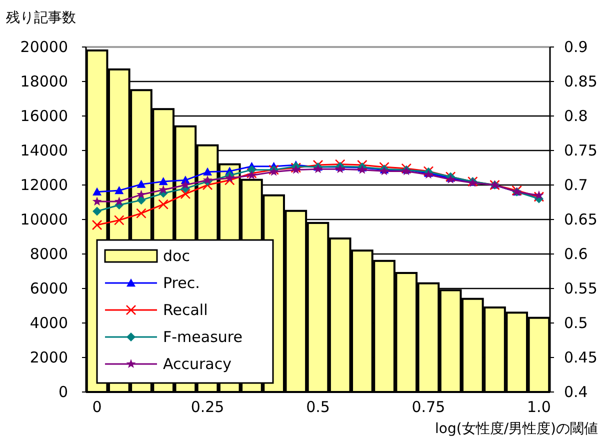 This screenshot has width=603, height=438. What do you see at coordinates (576, 254) in the screenshot?
I see `y2-tick-label: 0.6` at bounding box center [576, 254].